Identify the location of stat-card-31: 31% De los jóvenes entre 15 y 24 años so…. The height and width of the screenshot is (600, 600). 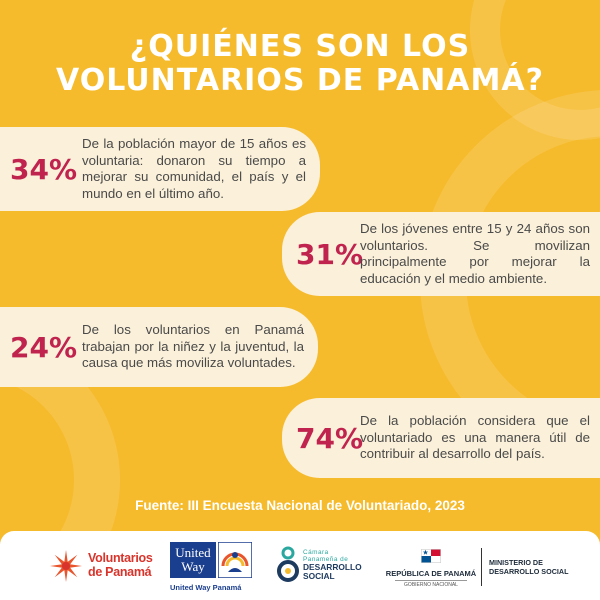
(441, 254).